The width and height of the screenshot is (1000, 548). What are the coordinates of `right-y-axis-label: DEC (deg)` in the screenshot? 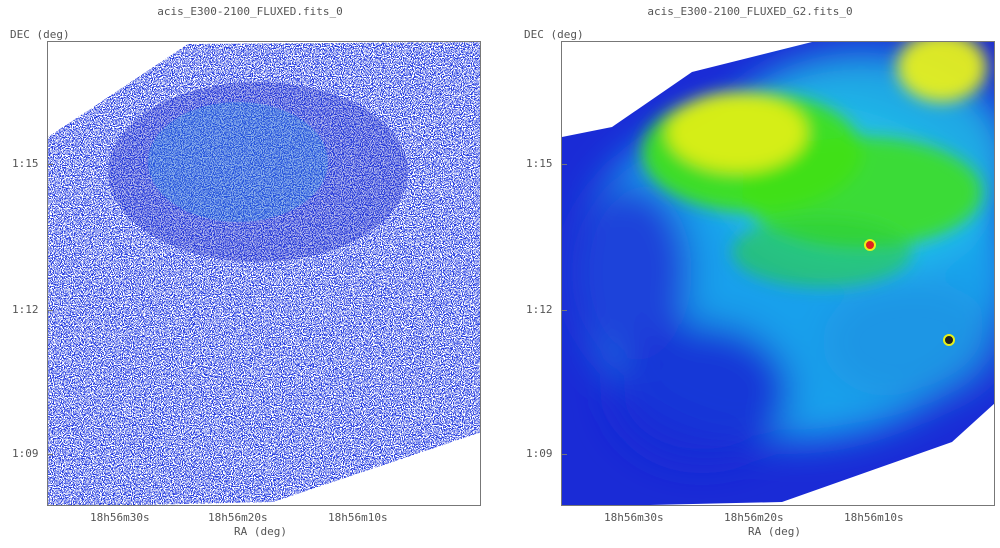 It's located at (554, 34).